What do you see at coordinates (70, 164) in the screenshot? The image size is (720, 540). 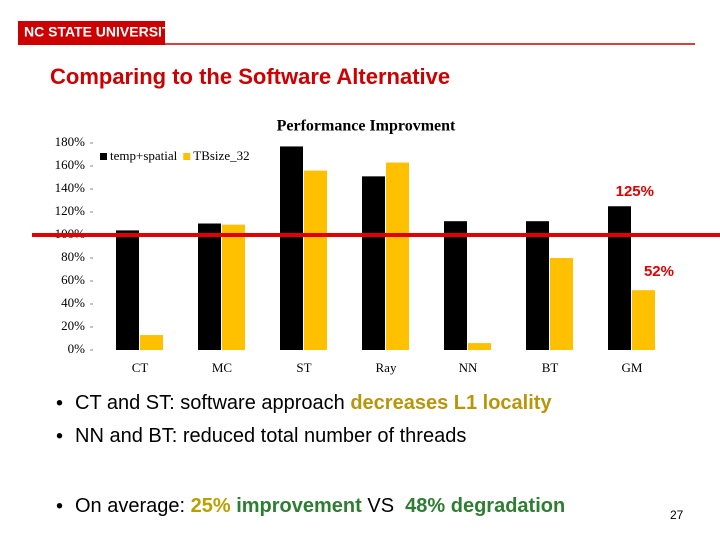 I see `y-tick-label: 160%` at bounding box center [70, 164].